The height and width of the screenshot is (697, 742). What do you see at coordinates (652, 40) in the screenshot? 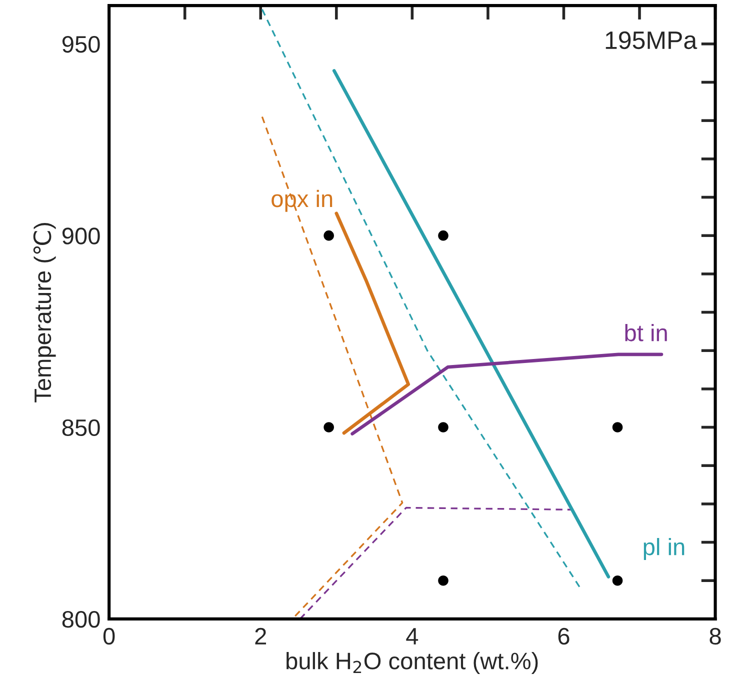
I see `annotation: 195MPa` at bounding box center [652, 40].